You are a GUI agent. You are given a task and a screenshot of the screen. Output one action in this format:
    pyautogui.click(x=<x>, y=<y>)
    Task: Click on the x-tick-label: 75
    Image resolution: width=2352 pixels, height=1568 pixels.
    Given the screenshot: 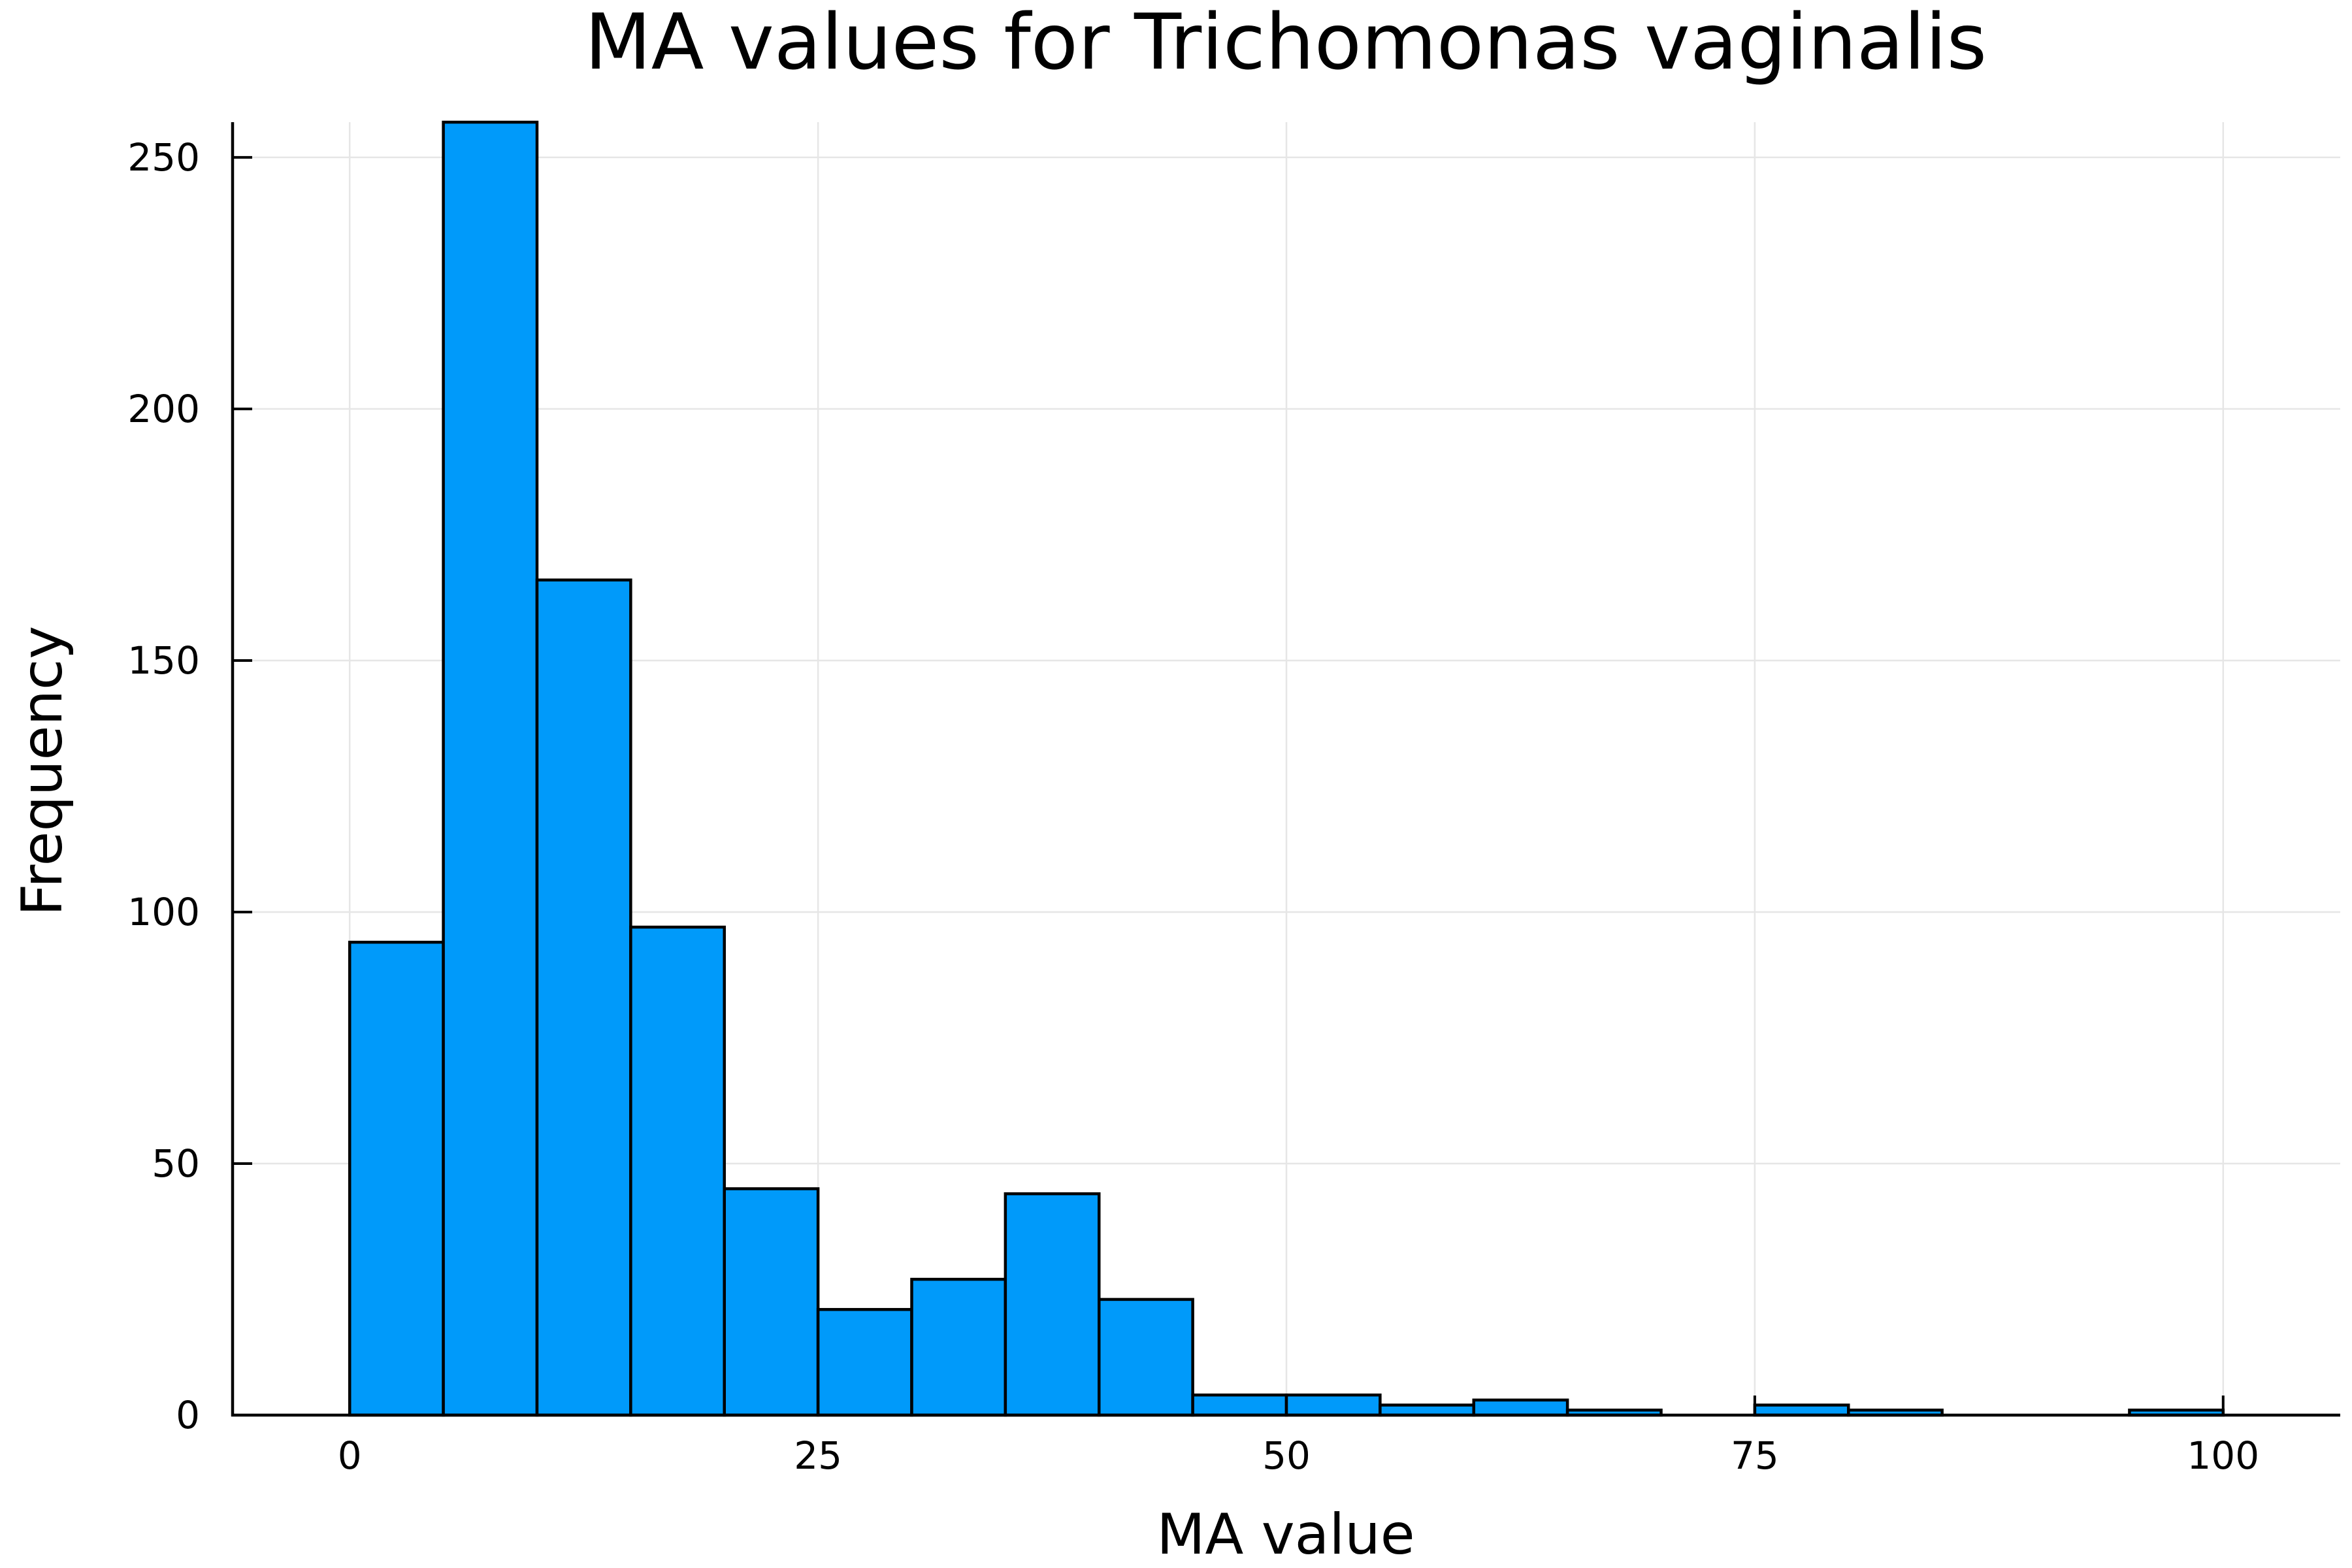 What is the action you would take?
    pyautogui.click(x=1755, y=1455)
    